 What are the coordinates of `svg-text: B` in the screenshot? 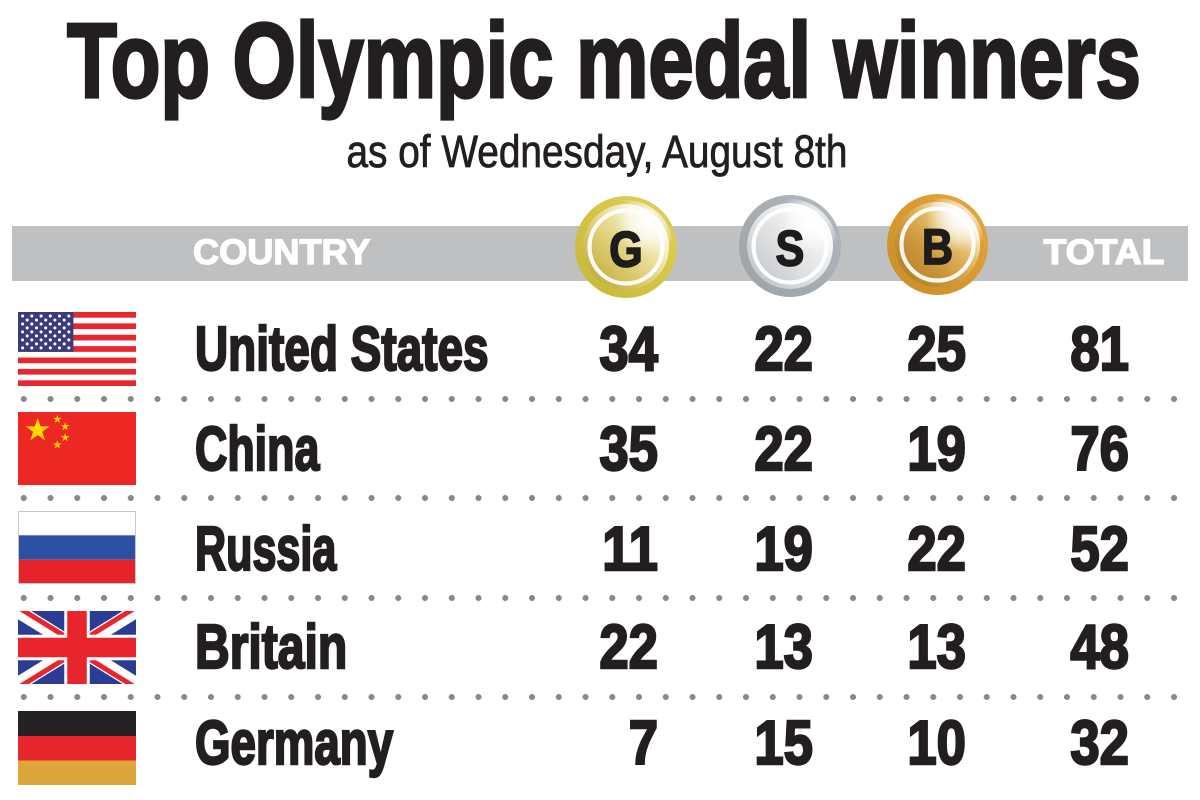 It's located at (937, 247).